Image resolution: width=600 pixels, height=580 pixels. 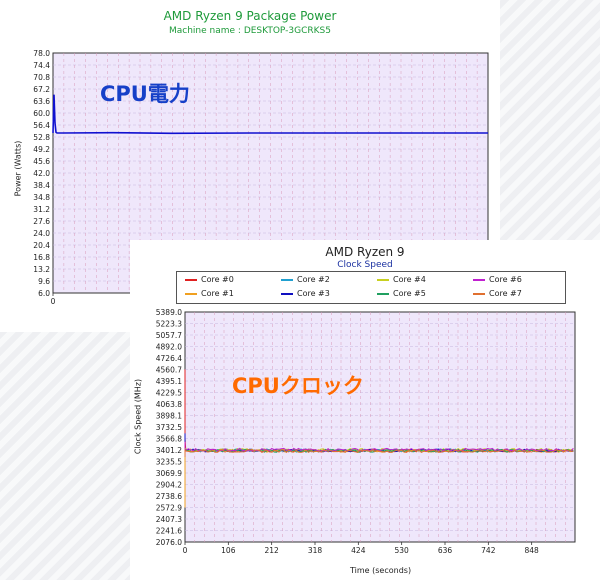 I want to click on y-tick-label: 52.8, so click(x=41, y=137).